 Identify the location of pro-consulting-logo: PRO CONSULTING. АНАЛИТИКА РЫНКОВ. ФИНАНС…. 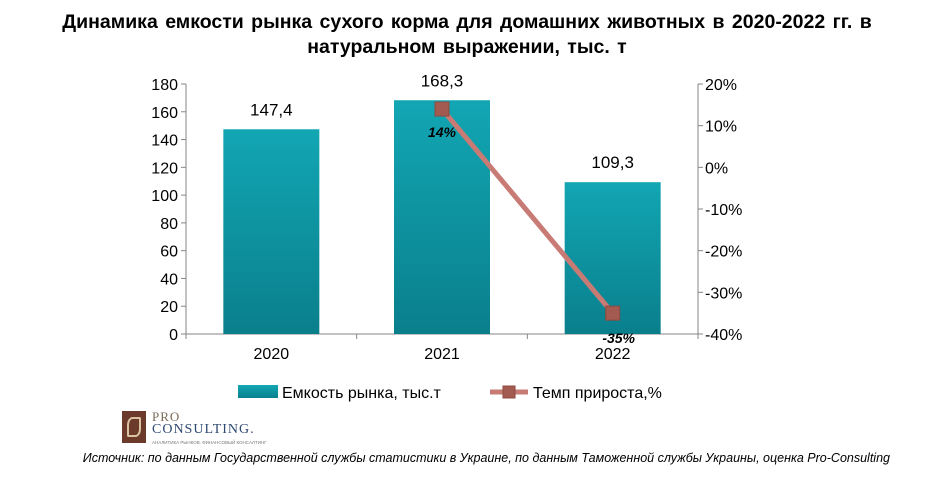
(197, 428).